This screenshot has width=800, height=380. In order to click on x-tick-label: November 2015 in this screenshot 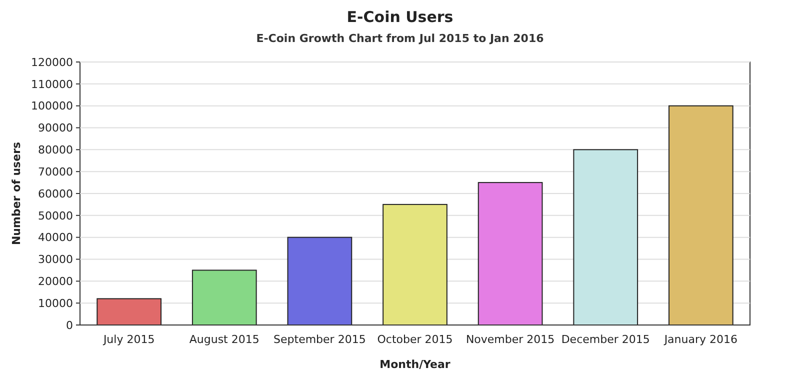, I will do `click(510, 339)`.